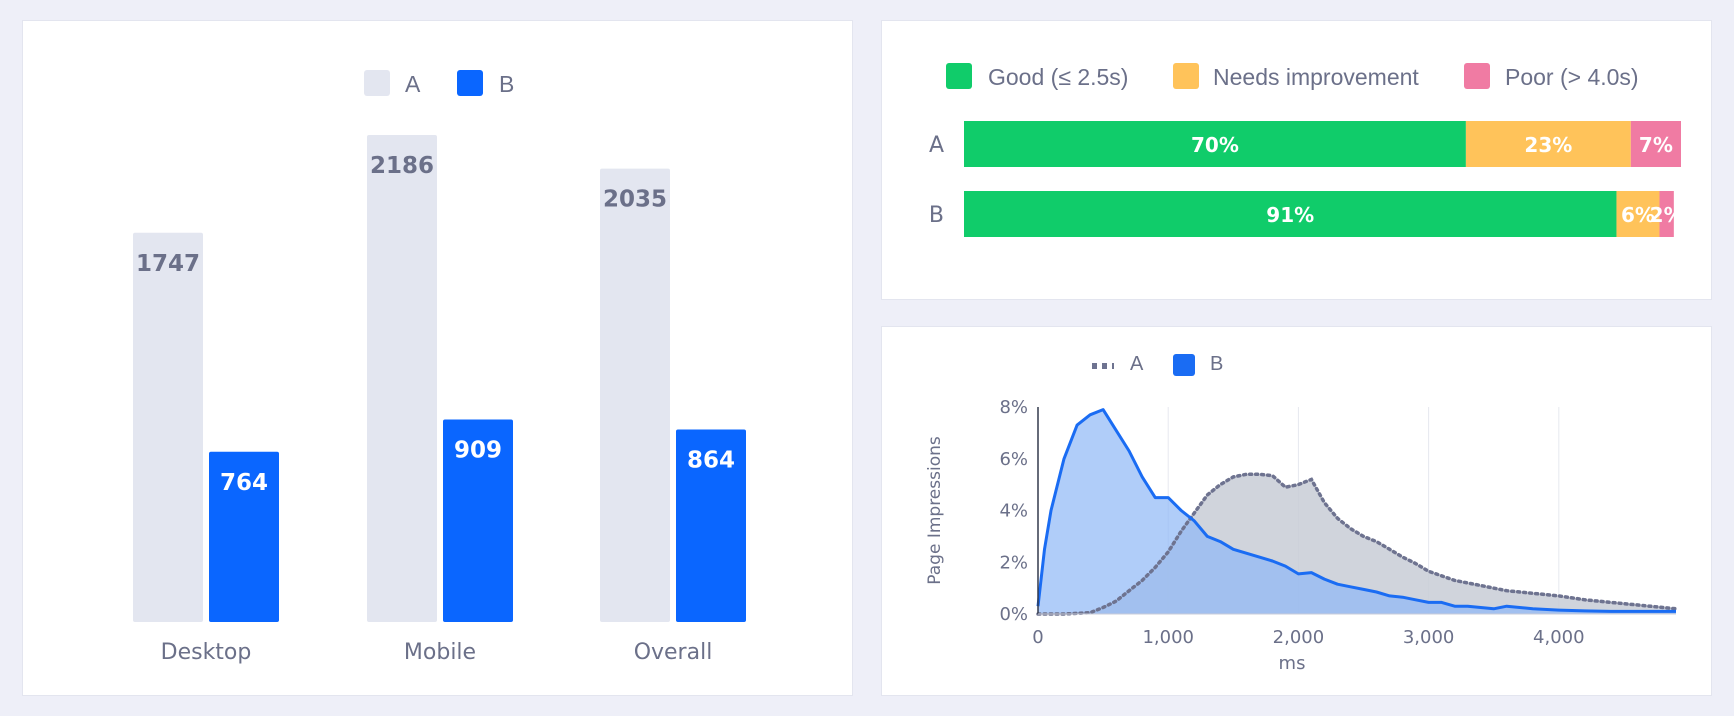  What do you see at coordinates (1572, 77) in the screenshot?
I see `legend-label-poor: Poor (> 4.0s)` at bounding box center [1572, 77].